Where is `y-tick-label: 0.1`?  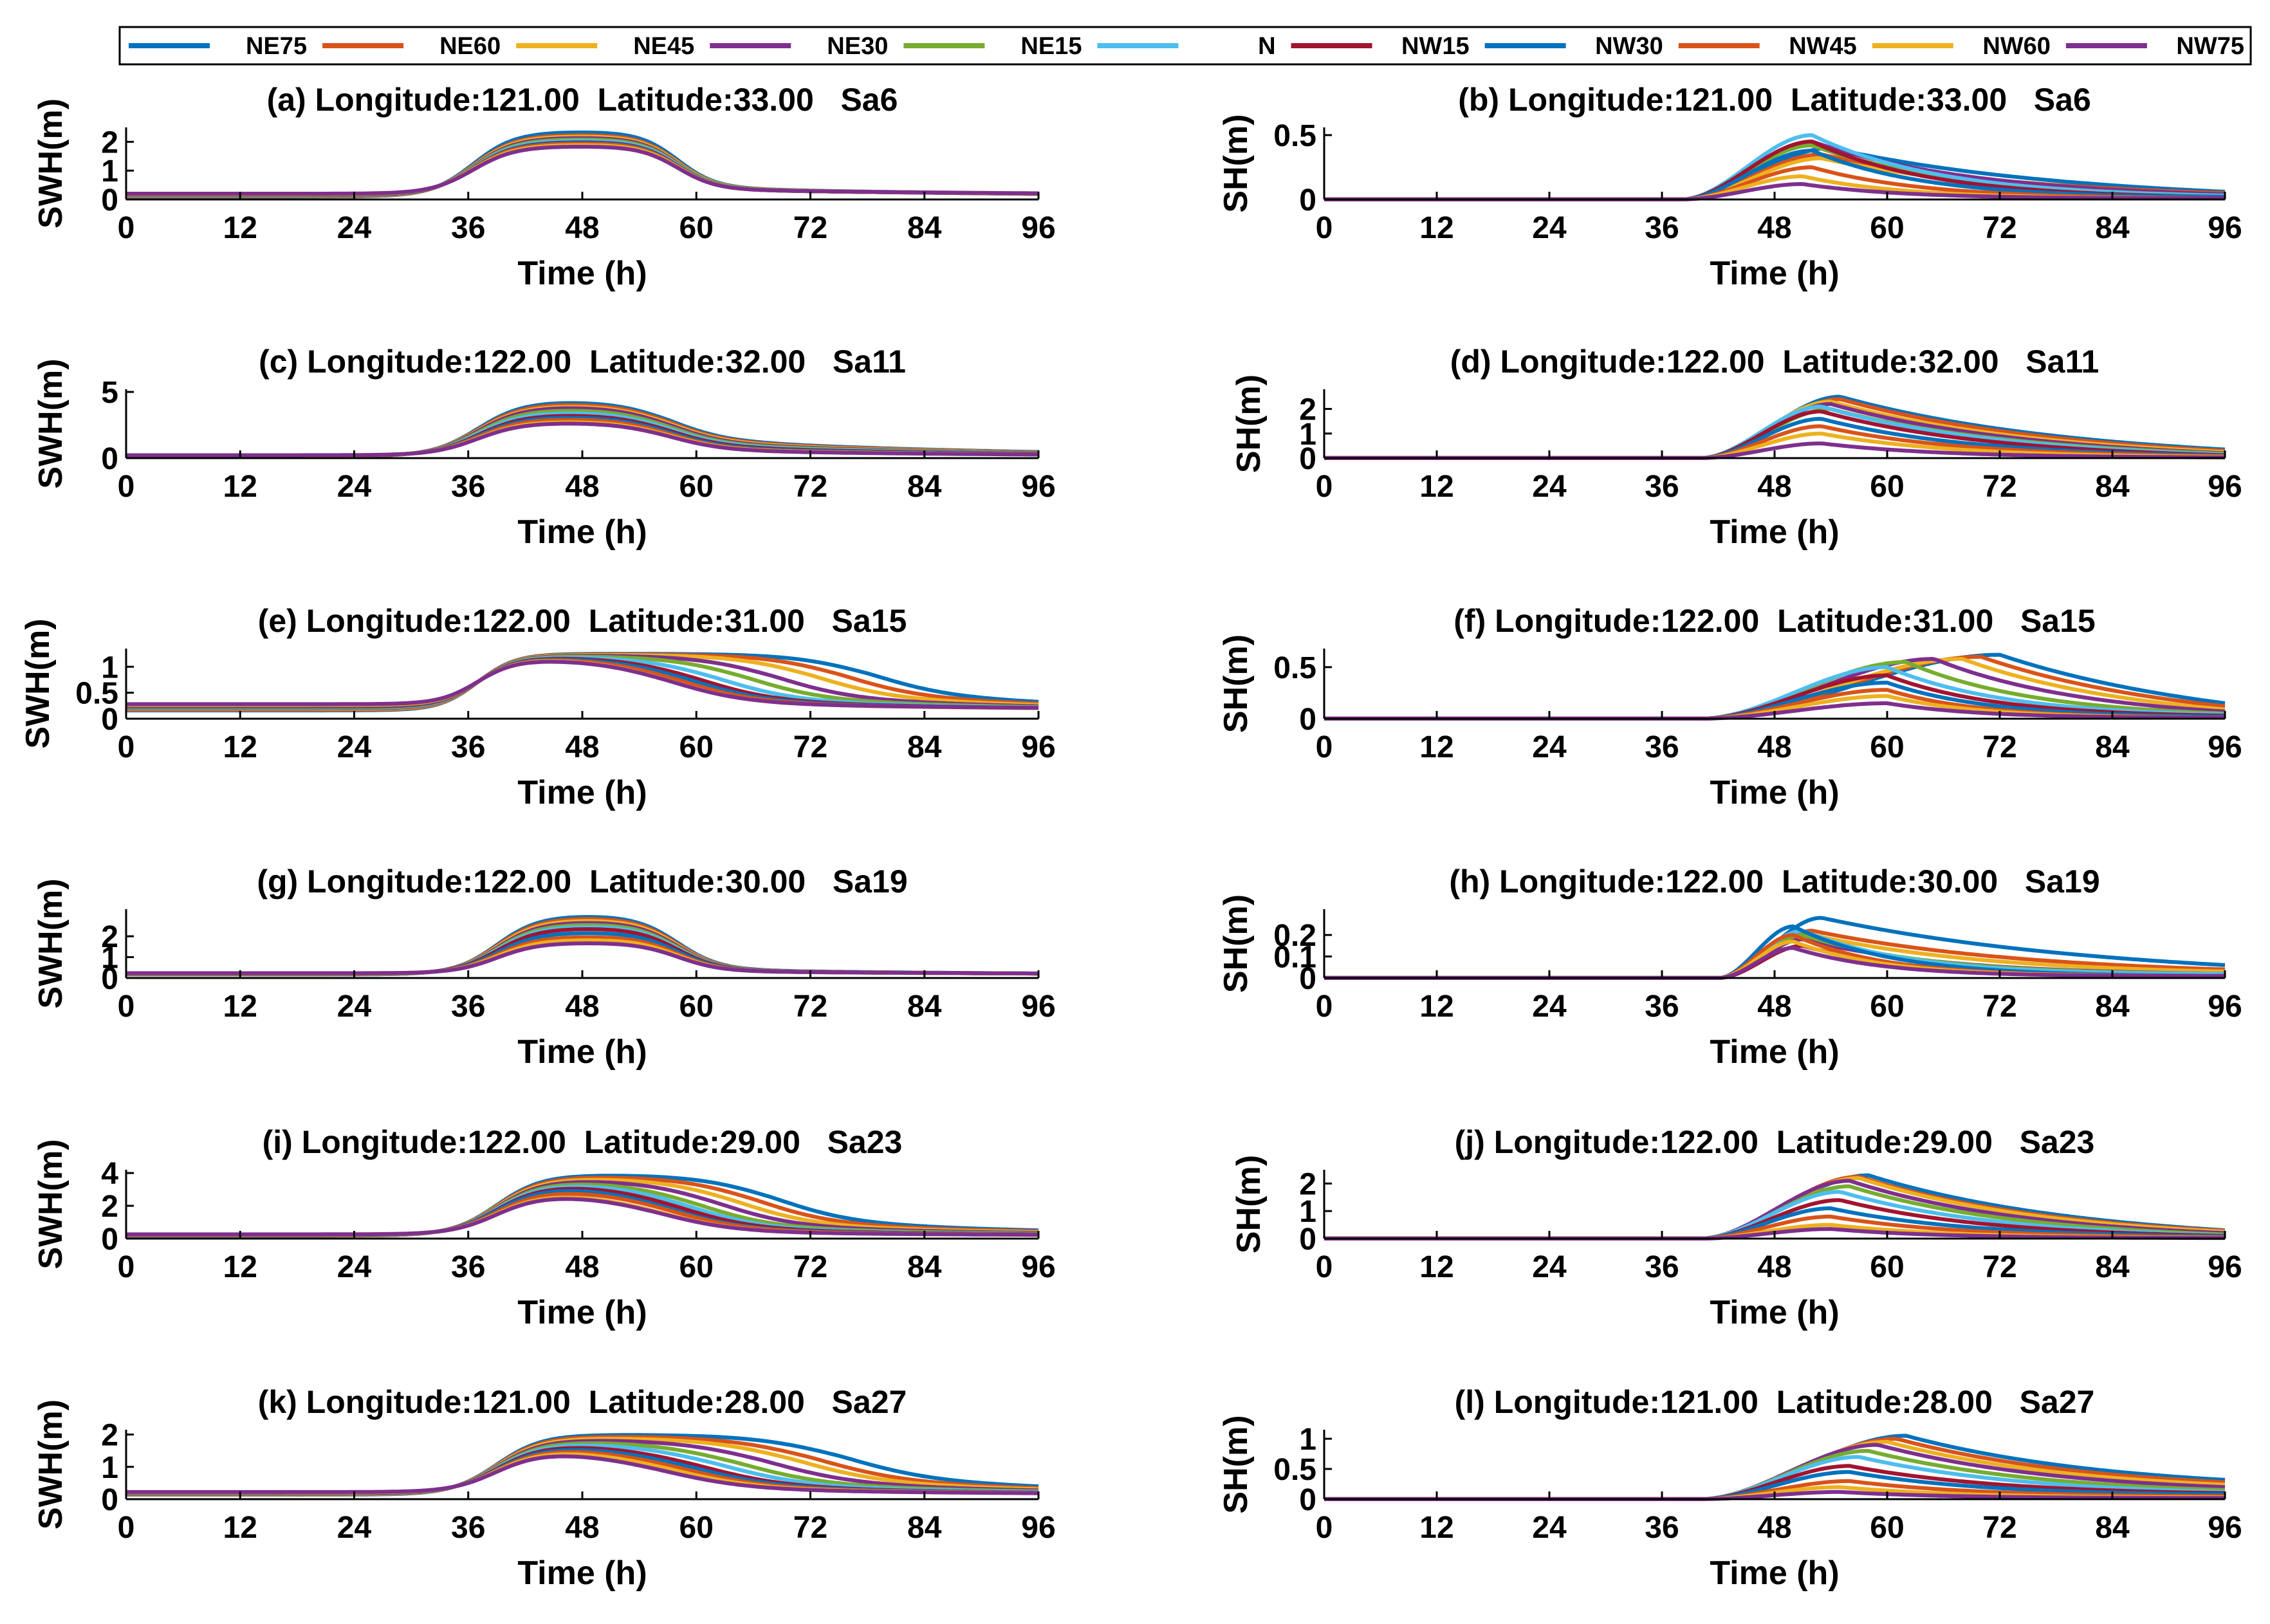
y-tick-label: 0.1 is located at coordinates (1294, 958).